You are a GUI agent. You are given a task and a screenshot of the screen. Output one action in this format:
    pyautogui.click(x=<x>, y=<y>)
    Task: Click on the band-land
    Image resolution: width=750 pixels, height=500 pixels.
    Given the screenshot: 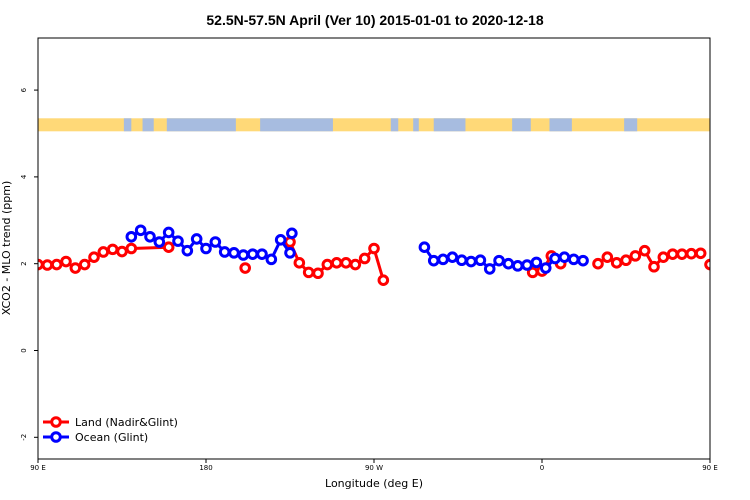 What is the action you would take?
    pyautogui.click(x=374, y=125)
    